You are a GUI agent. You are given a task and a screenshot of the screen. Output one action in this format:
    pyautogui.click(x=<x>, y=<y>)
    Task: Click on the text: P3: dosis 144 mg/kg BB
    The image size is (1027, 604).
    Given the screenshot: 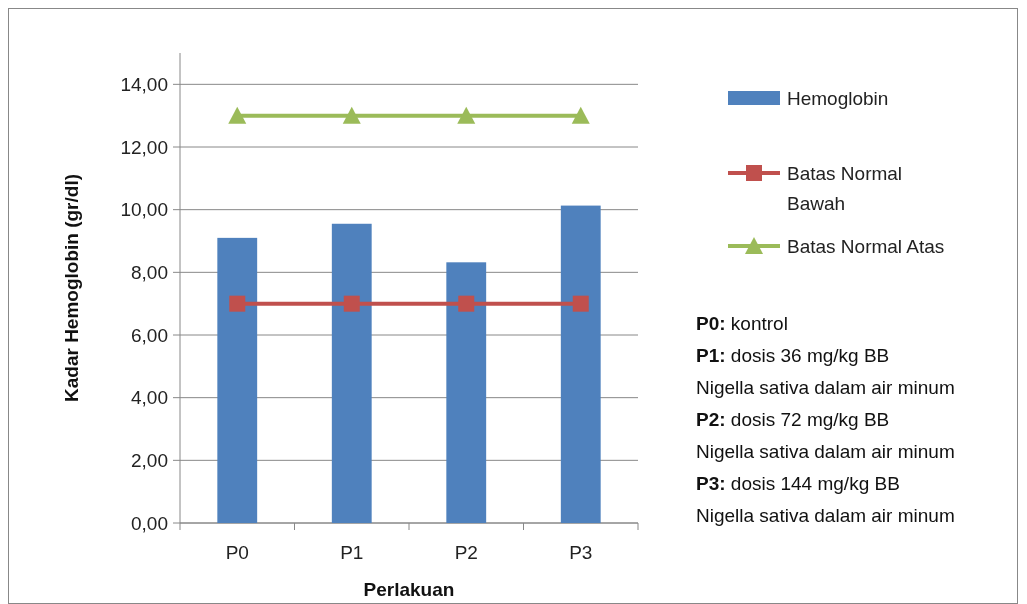 What is the action you would take?
    pyautogui.click(x=798, y=483)
    